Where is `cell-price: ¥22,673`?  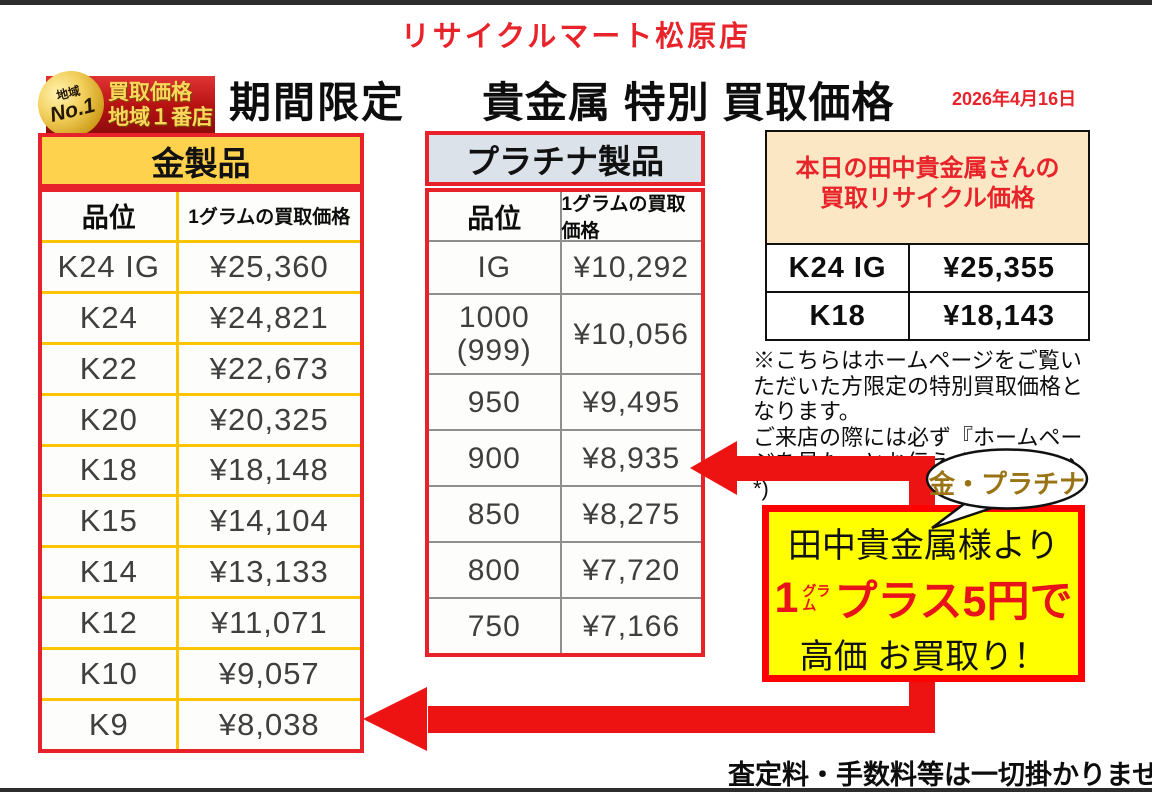
cell-price: ¥22,673 is located at coordinates (269, 368).